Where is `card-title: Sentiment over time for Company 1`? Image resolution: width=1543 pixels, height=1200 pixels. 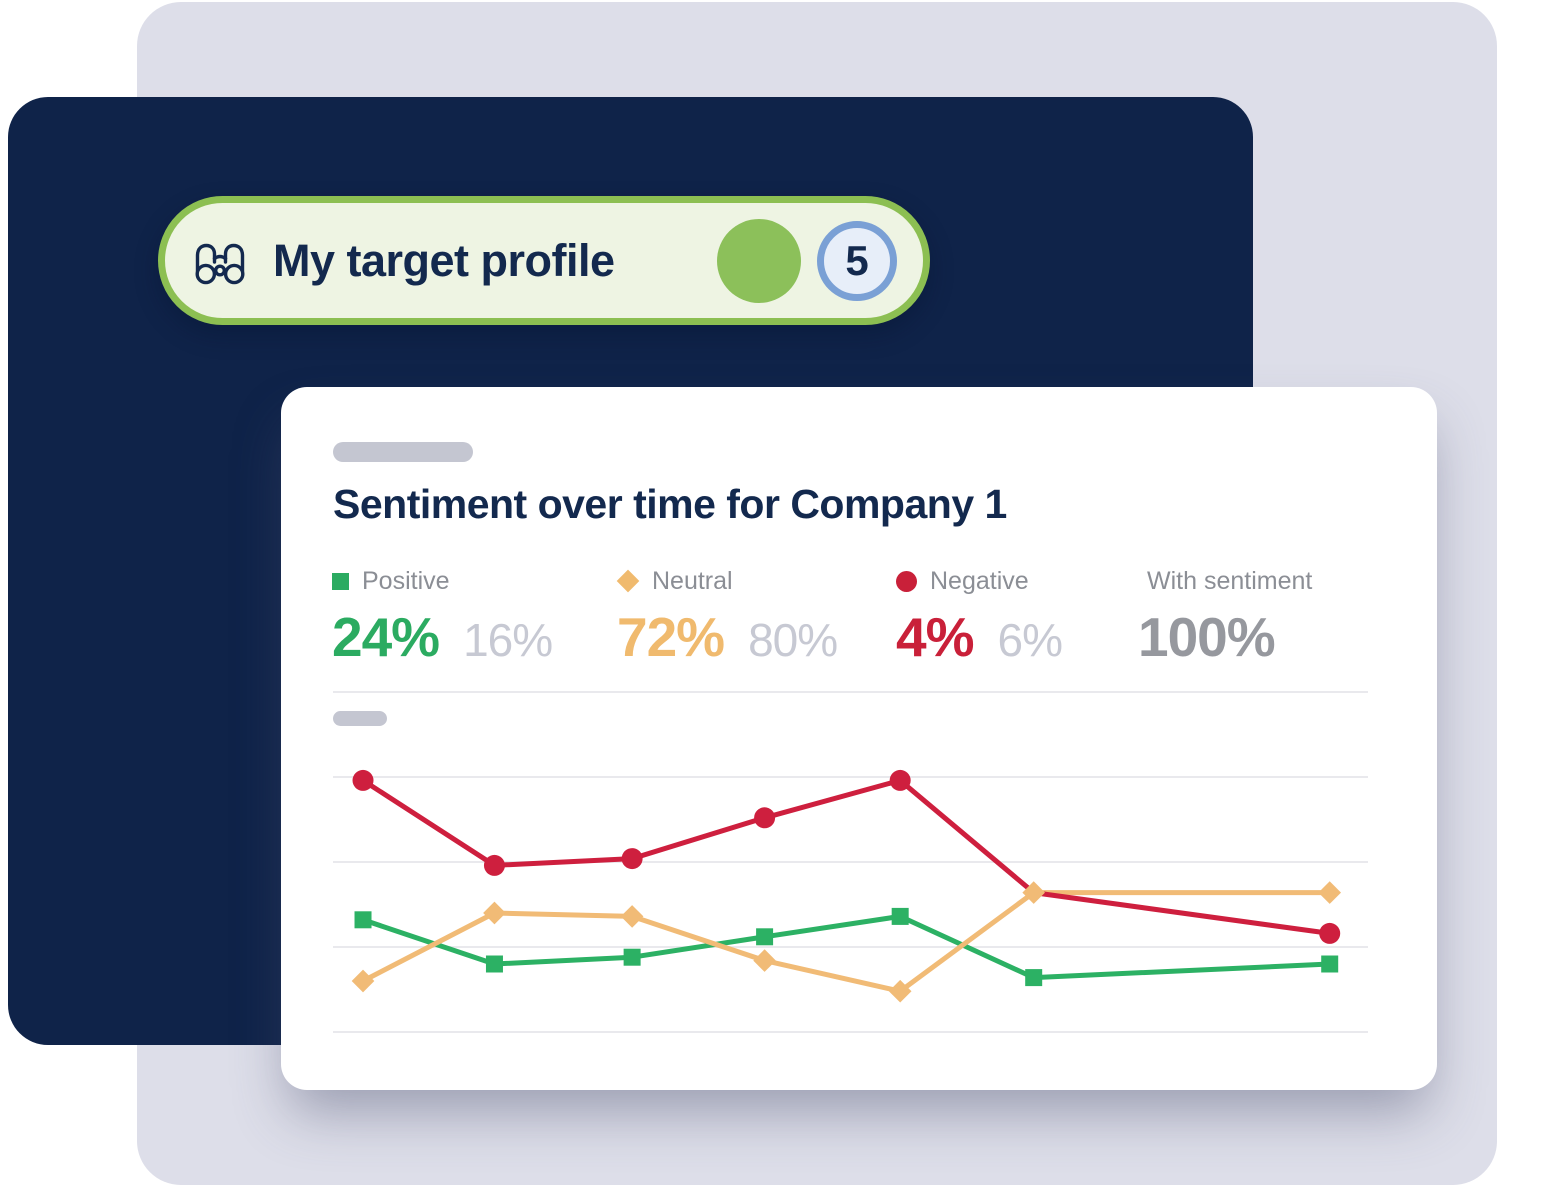
card-title: Sentiment over time for Company 1 is located at coordinates (670, 504).